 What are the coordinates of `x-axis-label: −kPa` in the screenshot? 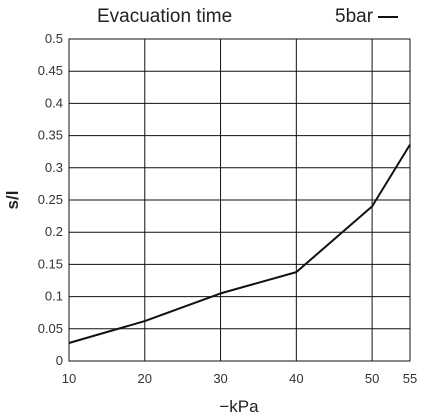 It's located at (239, 406).